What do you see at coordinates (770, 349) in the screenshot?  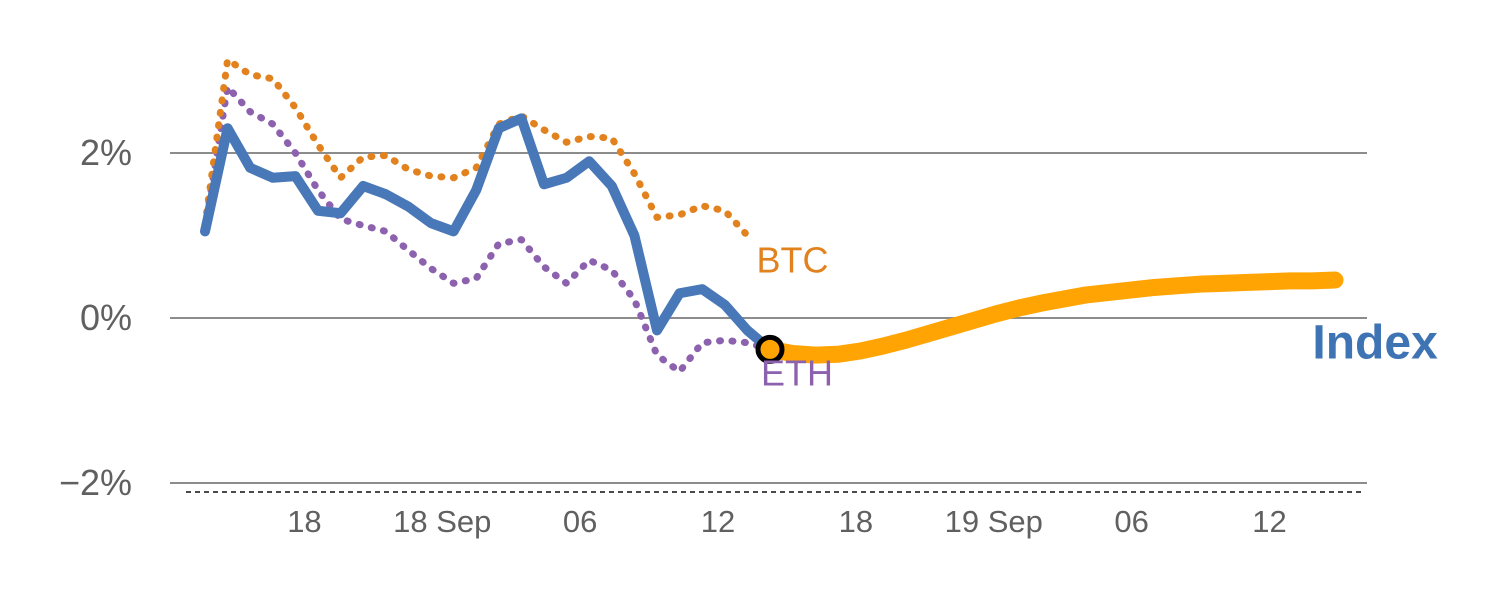 I see `now-marker` at bounding box center [770, 349].